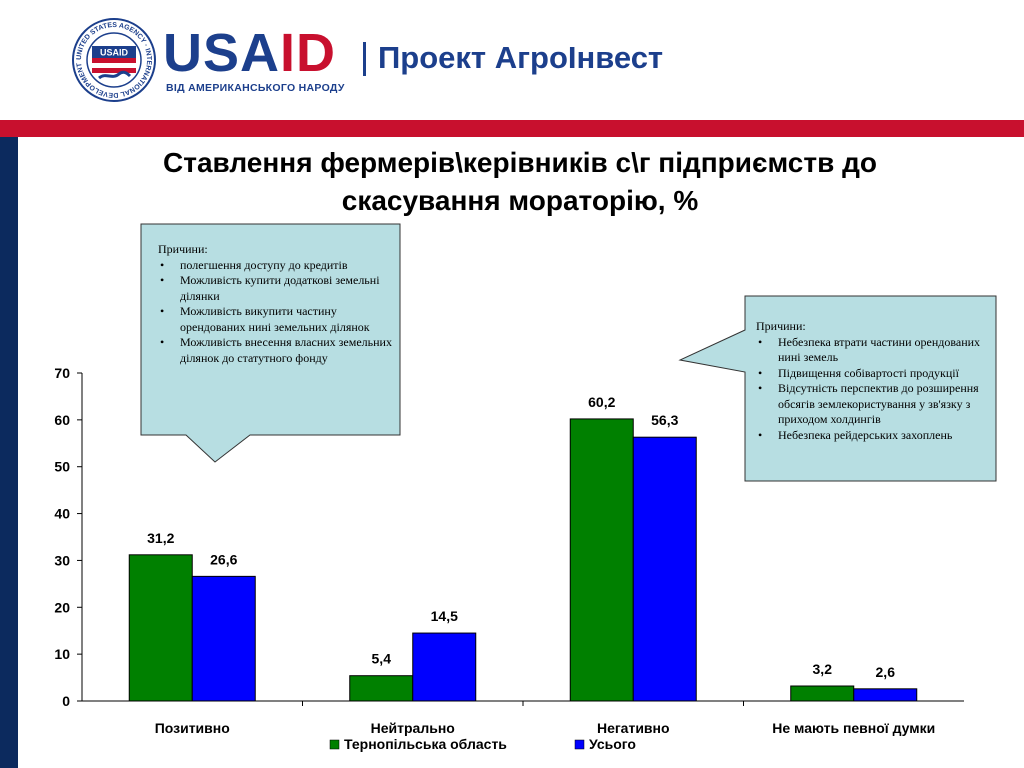  I want to click on red-banner, so click(512, 128).